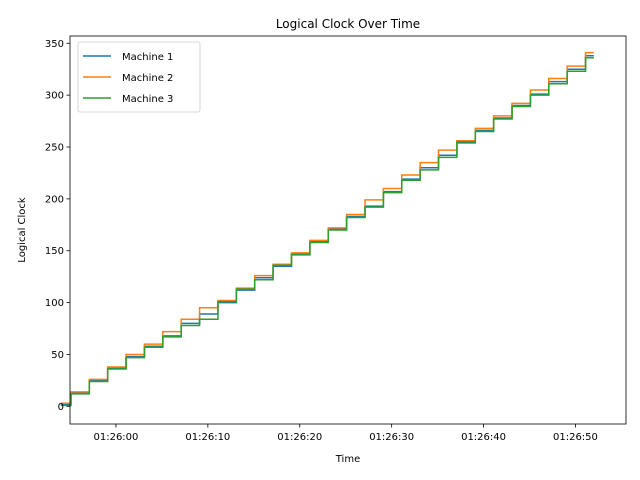 The height and width of the screenshot is (480, 640). What do you see at coordinates (391, 437) in the screenshot?
I see `x-tick-label: 01:26:30` at bounding box center [391, 437].